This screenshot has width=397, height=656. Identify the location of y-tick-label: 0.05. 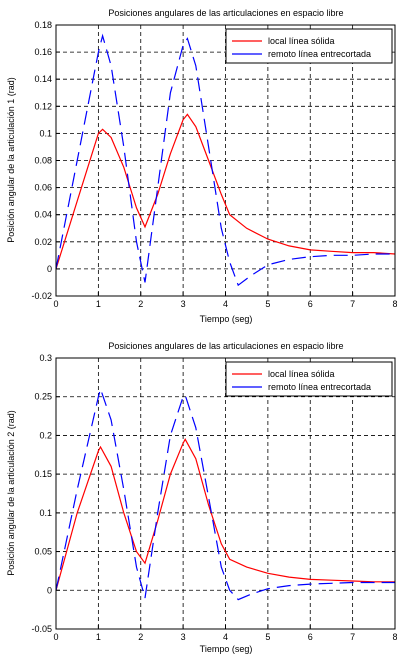
(43, 552).